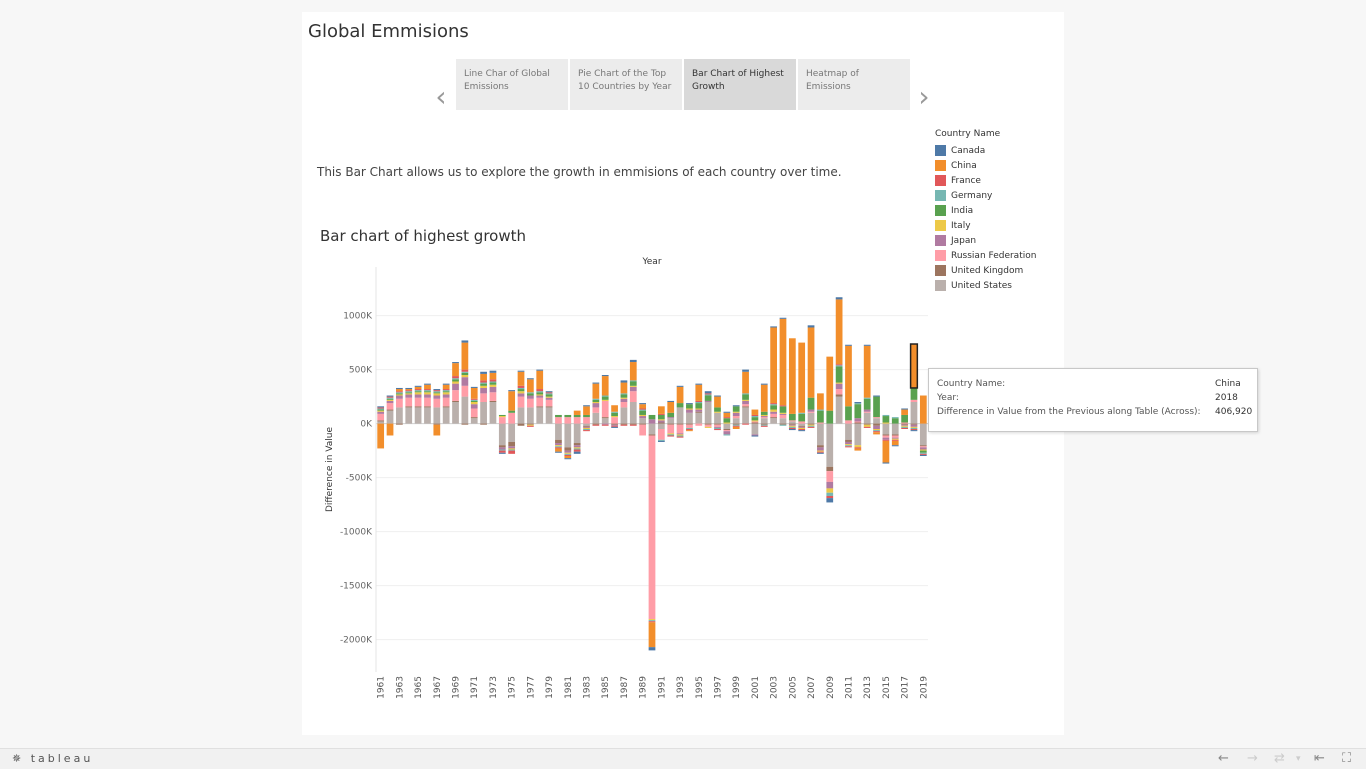  Describe the element at coordinates (1252, 758) in the screenshot. I see `redo-icon: →` at that location.